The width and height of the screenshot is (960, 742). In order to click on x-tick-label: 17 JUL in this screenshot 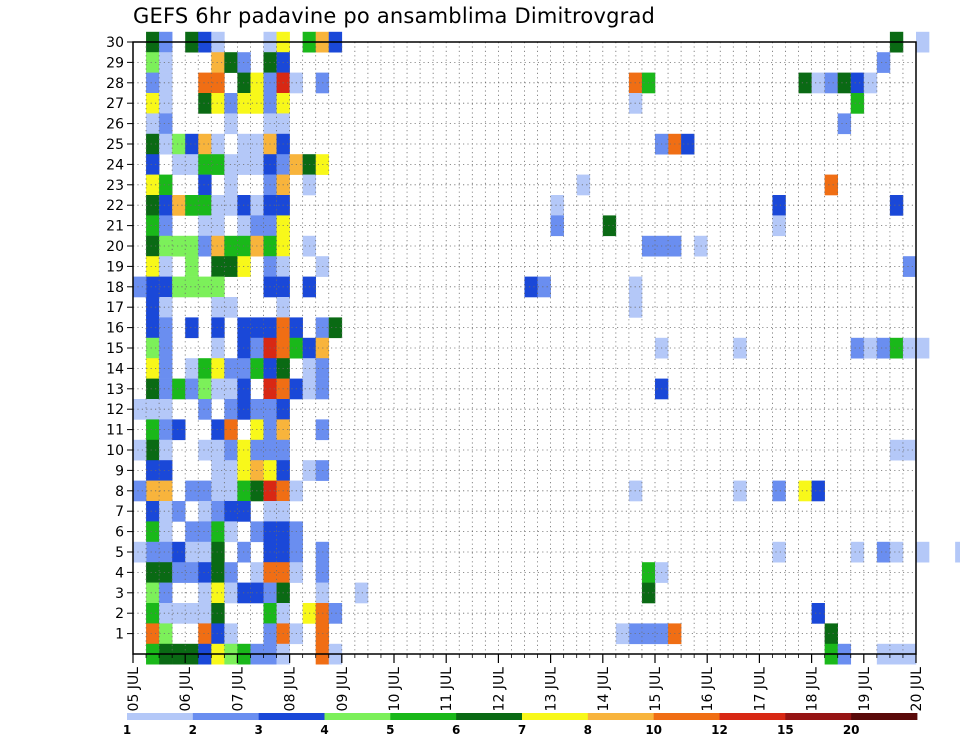, I will do `click(760, 689)`.